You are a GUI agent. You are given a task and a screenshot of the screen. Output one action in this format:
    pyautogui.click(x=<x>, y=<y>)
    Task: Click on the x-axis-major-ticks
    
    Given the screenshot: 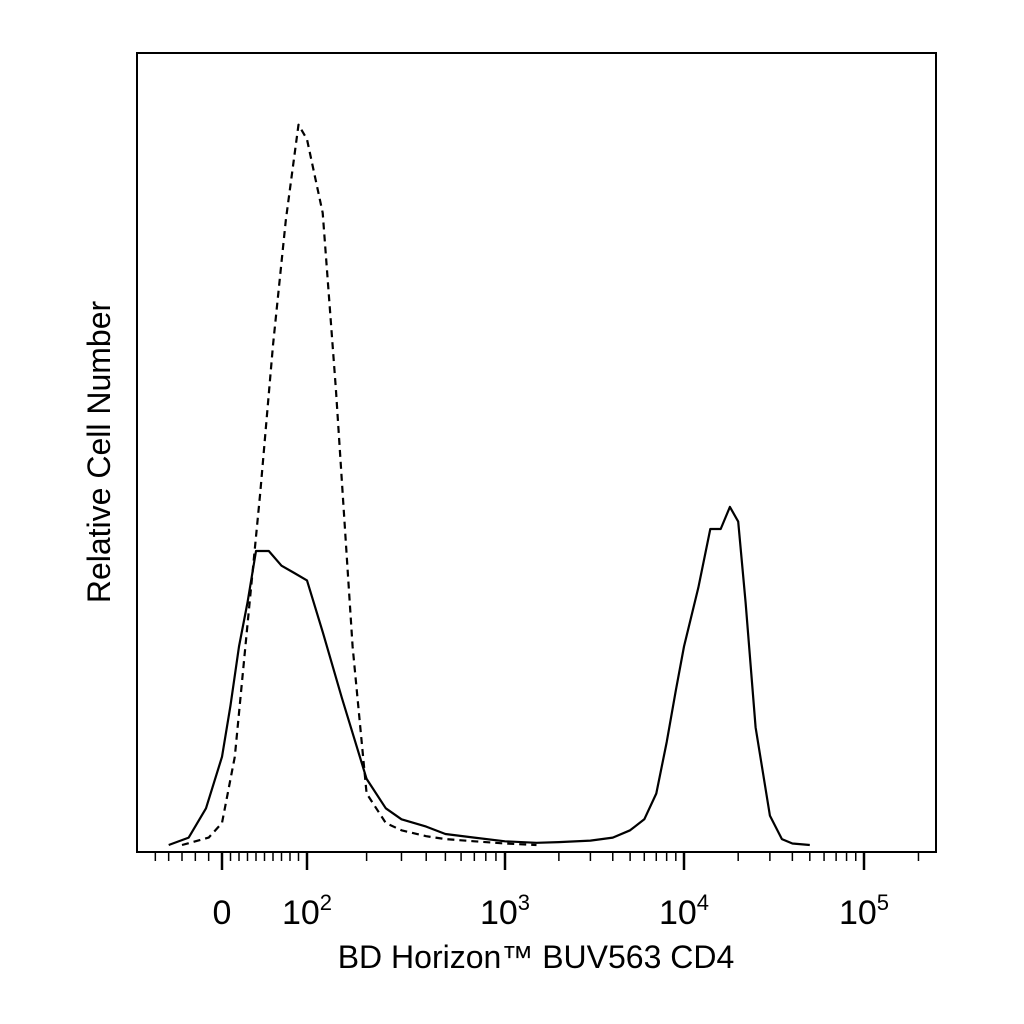 What is the action you would take?
    pyautogui.click(x=543, y=861)
    